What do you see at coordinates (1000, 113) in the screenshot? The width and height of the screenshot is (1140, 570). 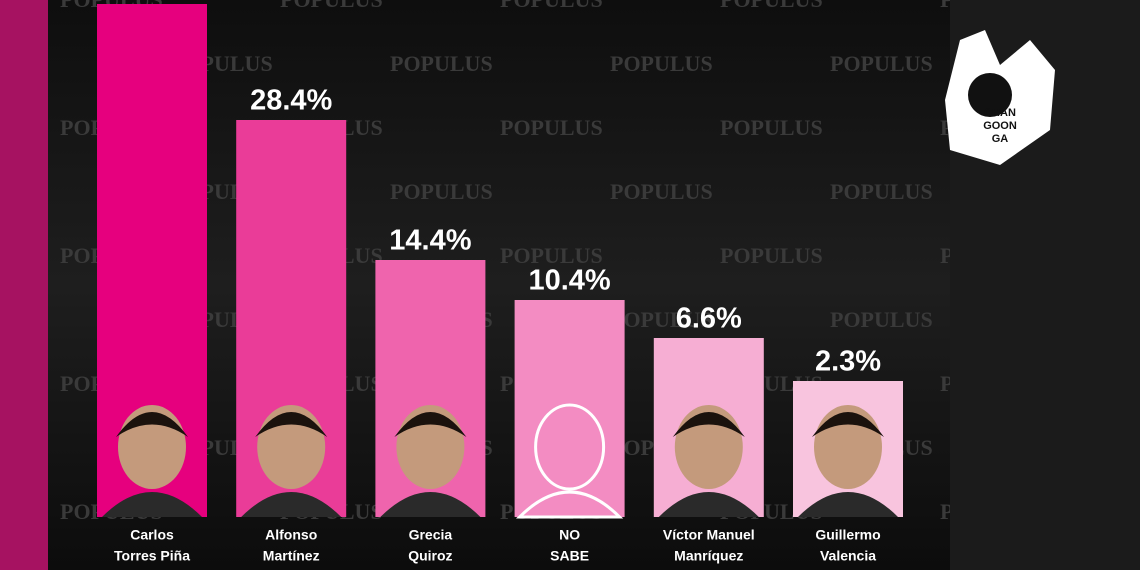 I see `logo-text: CHAN` at bounding box center [1000, 113].